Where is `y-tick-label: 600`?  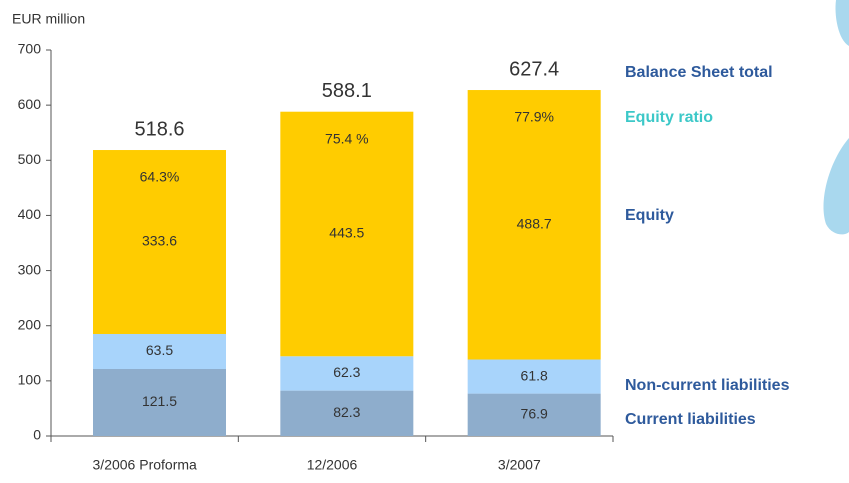 y-tick-label: 600 is located at coordinates (30, 104).